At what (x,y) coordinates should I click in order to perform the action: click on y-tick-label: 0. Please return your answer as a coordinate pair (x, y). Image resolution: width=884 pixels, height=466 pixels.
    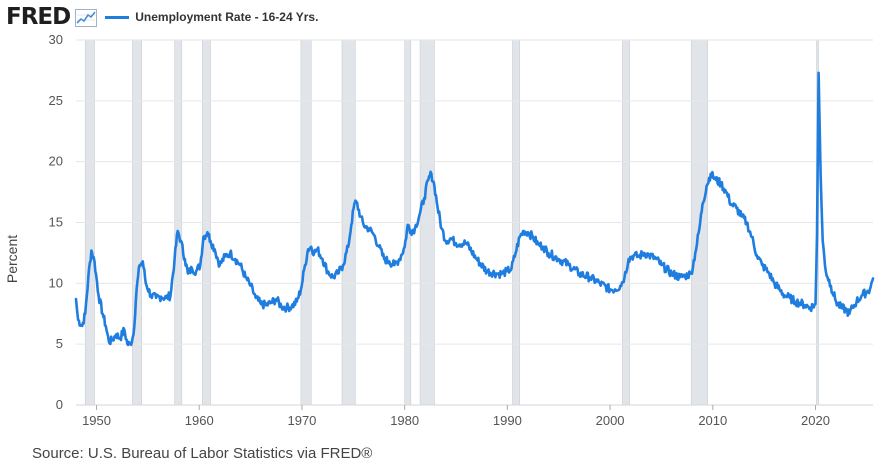
    Looking at the image, I should click on (59, 404).